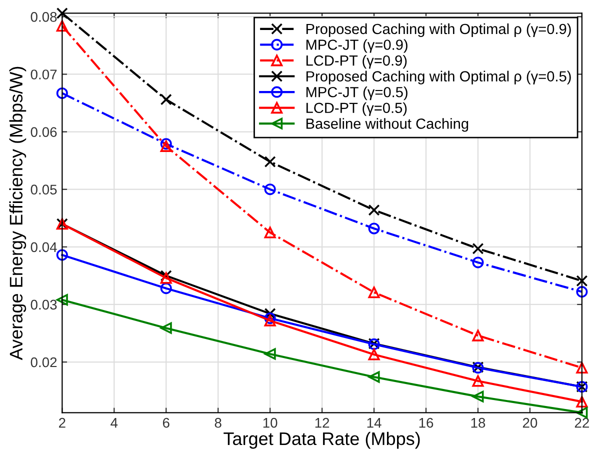 Image resolution: width=592 pixels, height=456 pixels. I want to click on x-tick-label: 12, so click(322, 423).